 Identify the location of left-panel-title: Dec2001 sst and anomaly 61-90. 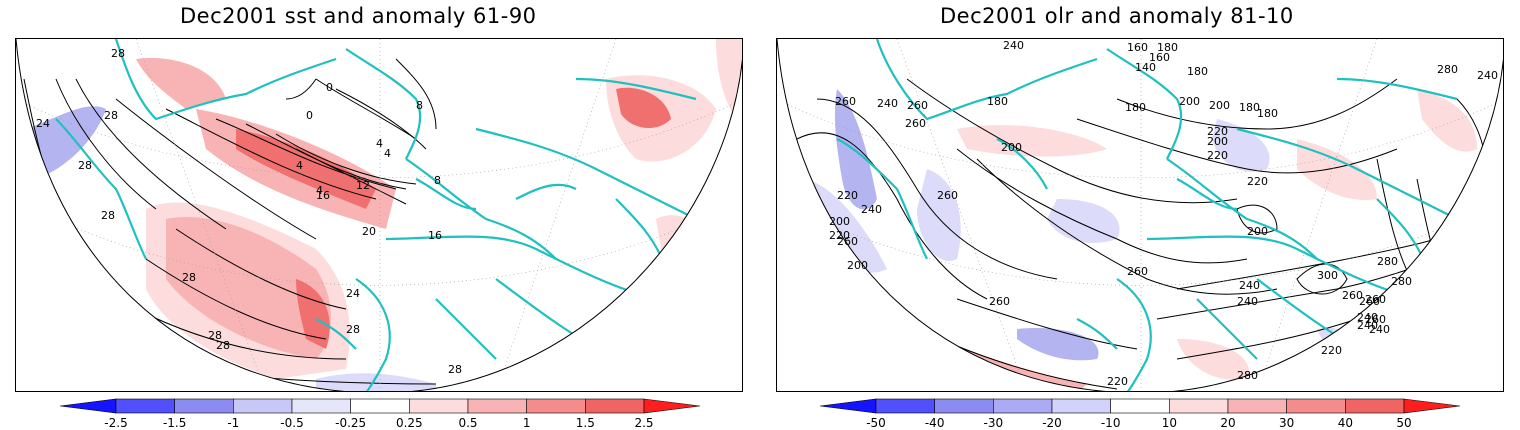
(358, 16).